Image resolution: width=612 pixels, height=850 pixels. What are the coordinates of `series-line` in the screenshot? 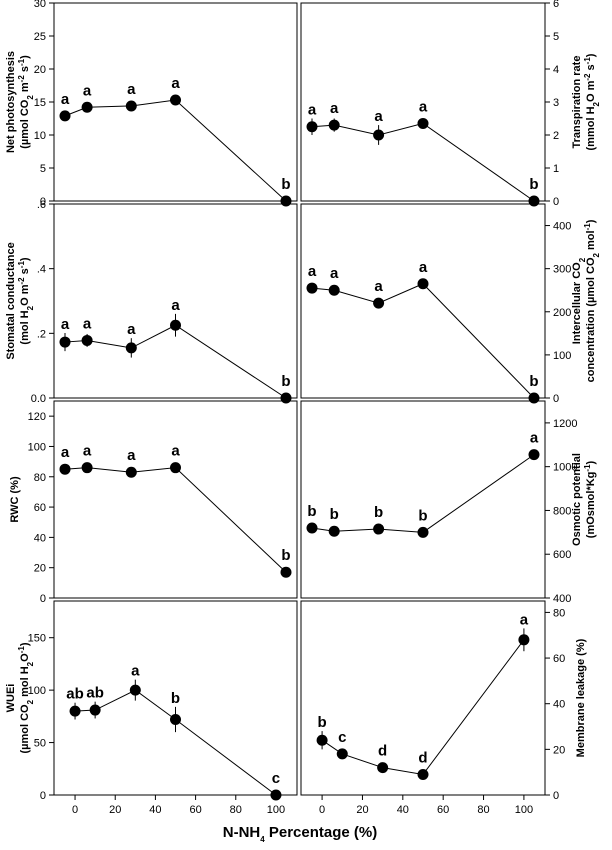 It's located at (423, 162).